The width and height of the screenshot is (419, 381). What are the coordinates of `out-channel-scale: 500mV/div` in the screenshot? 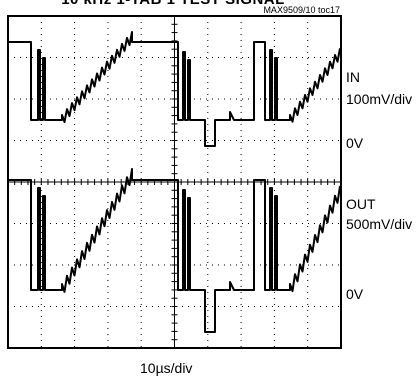 It's located at (379, 224).